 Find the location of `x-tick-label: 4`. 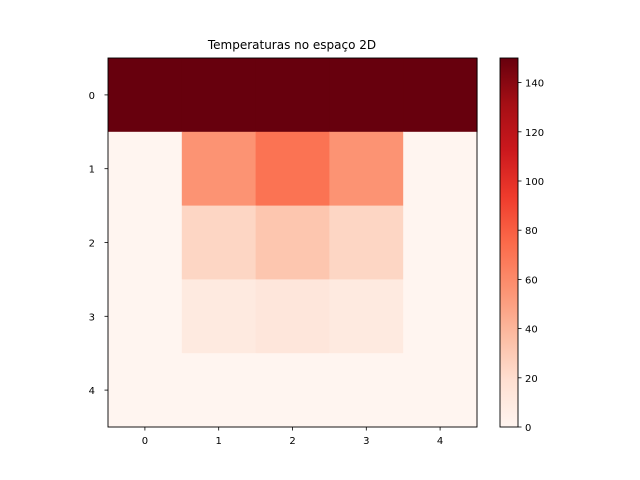

x-tick-label: 4 is located at coordinates (440, 441).